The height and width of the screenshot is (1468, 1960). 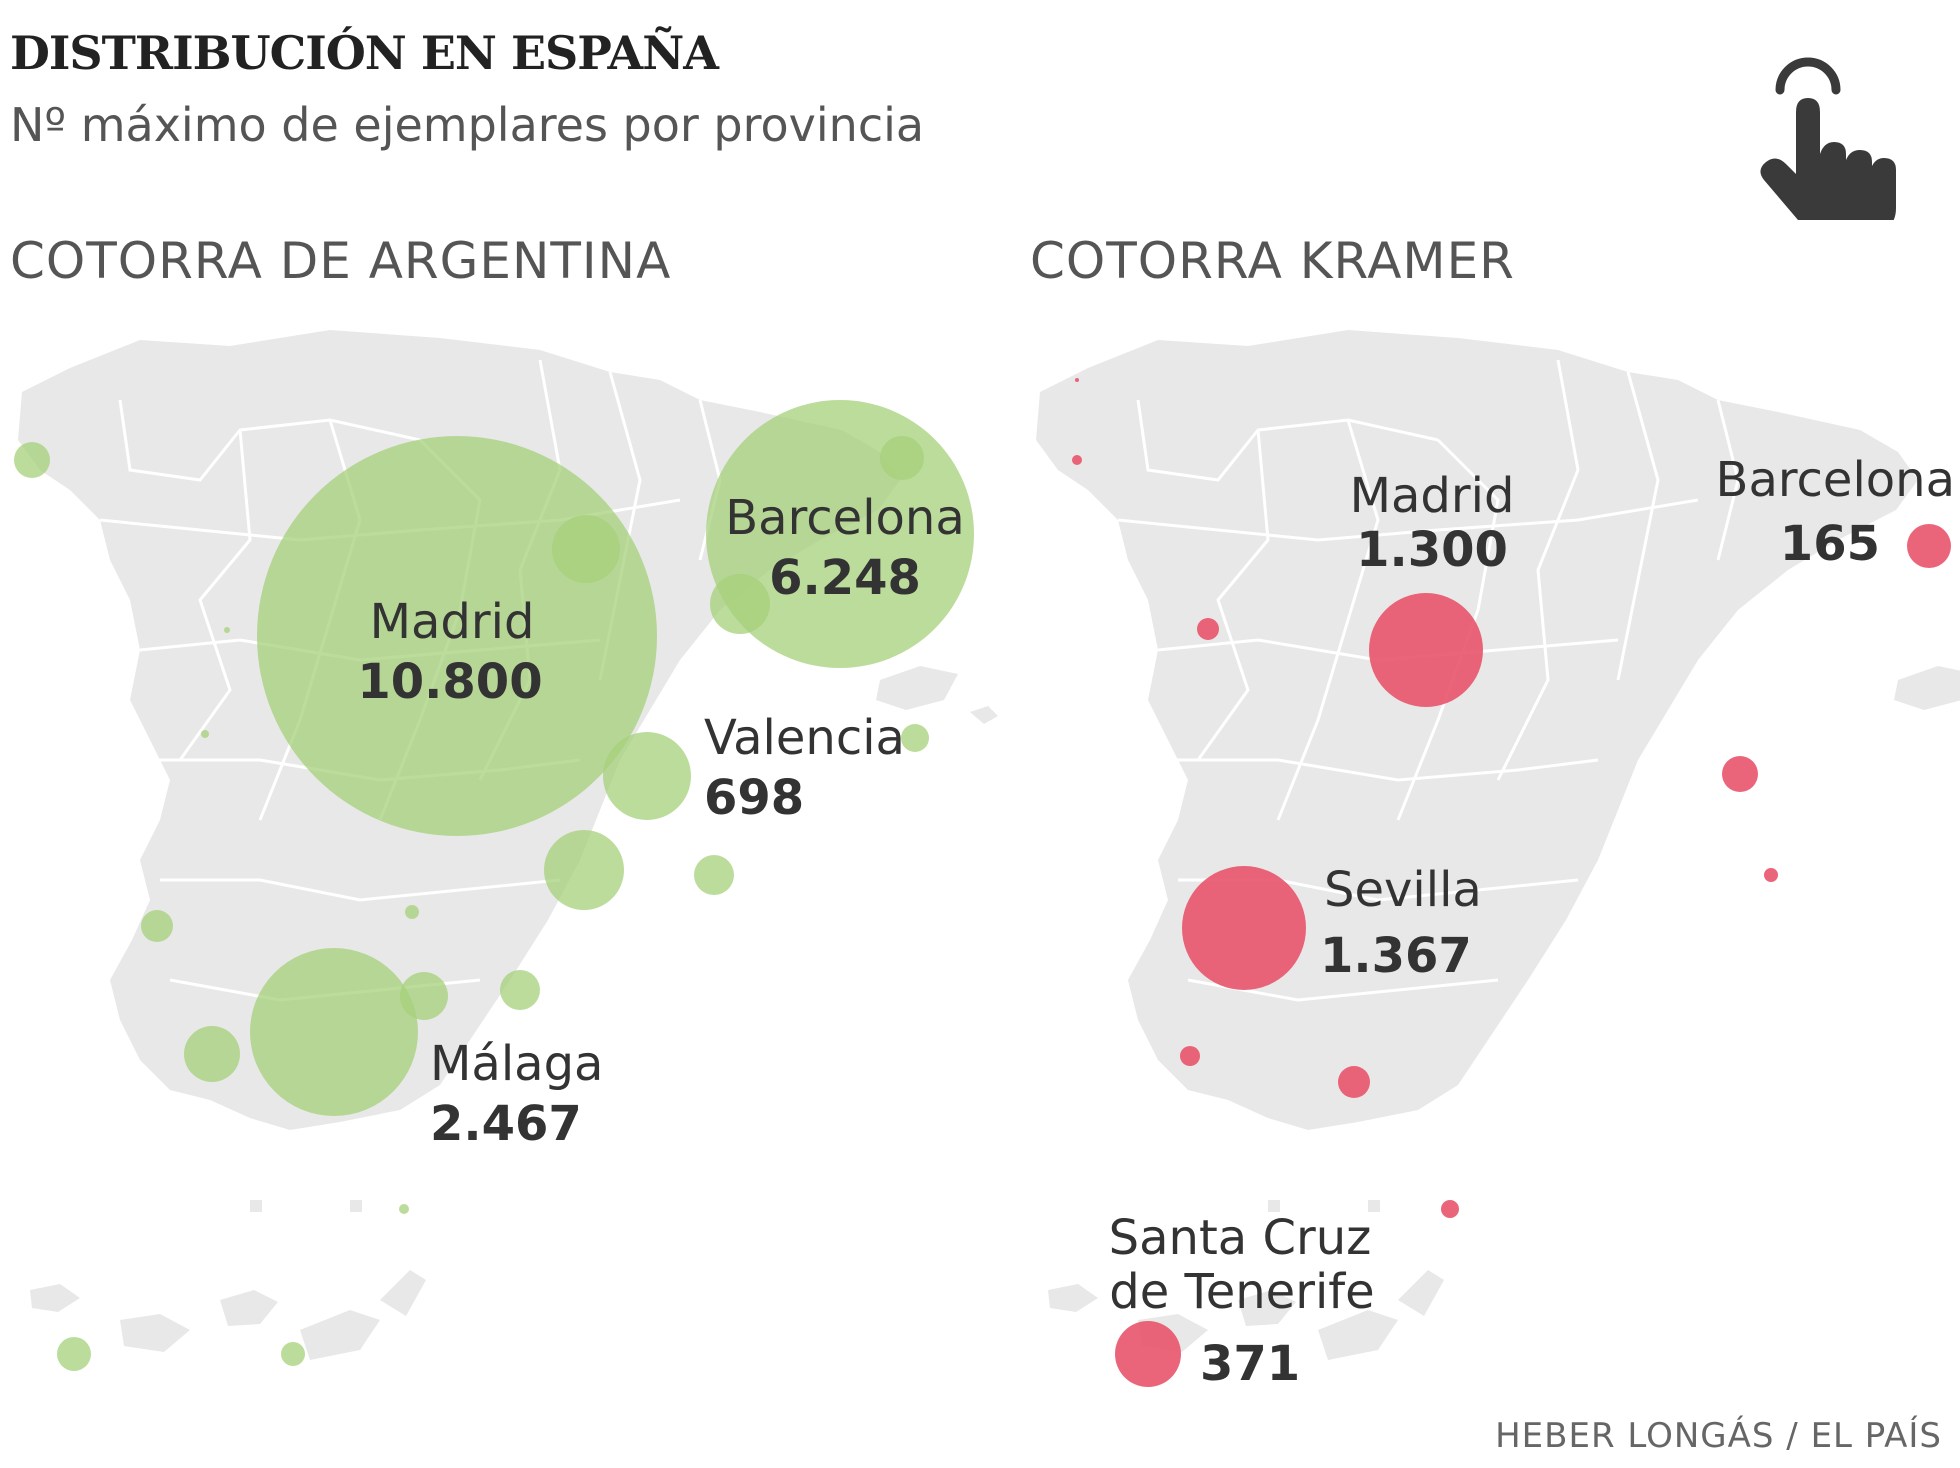 I want to click on label-name-valencia: Valencia, so click(x=804, y=738).